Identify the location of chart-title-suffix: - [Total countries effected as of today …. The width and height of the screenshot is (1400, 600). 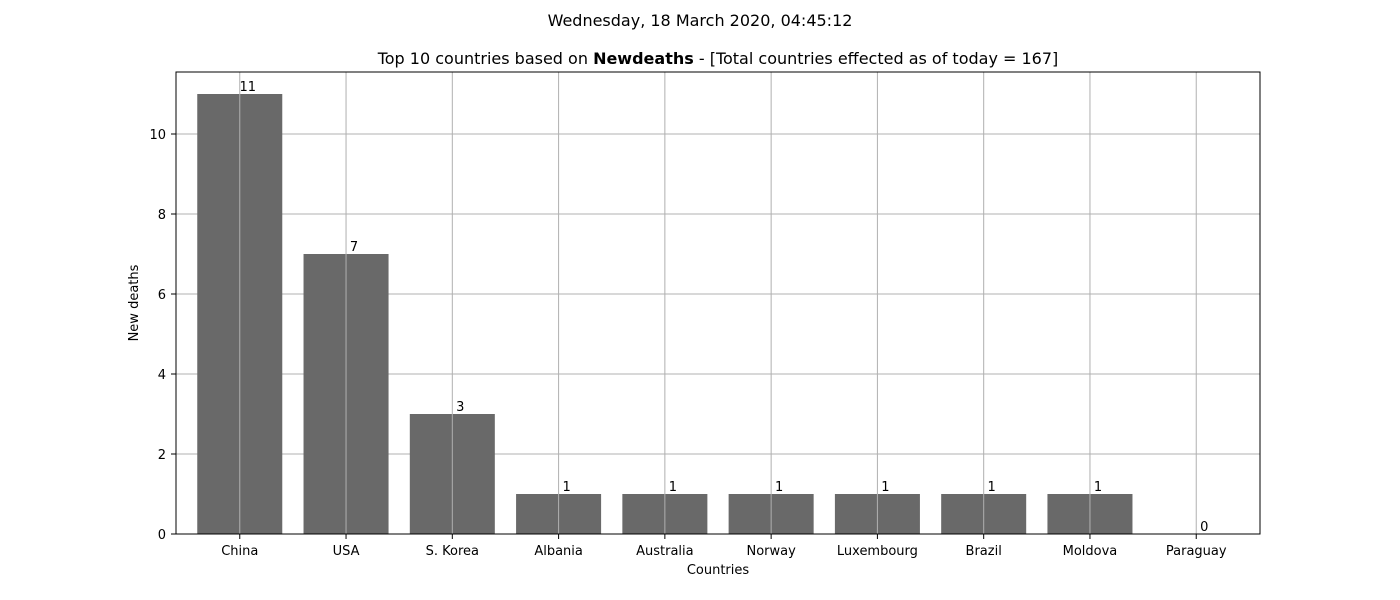
(876, 58).